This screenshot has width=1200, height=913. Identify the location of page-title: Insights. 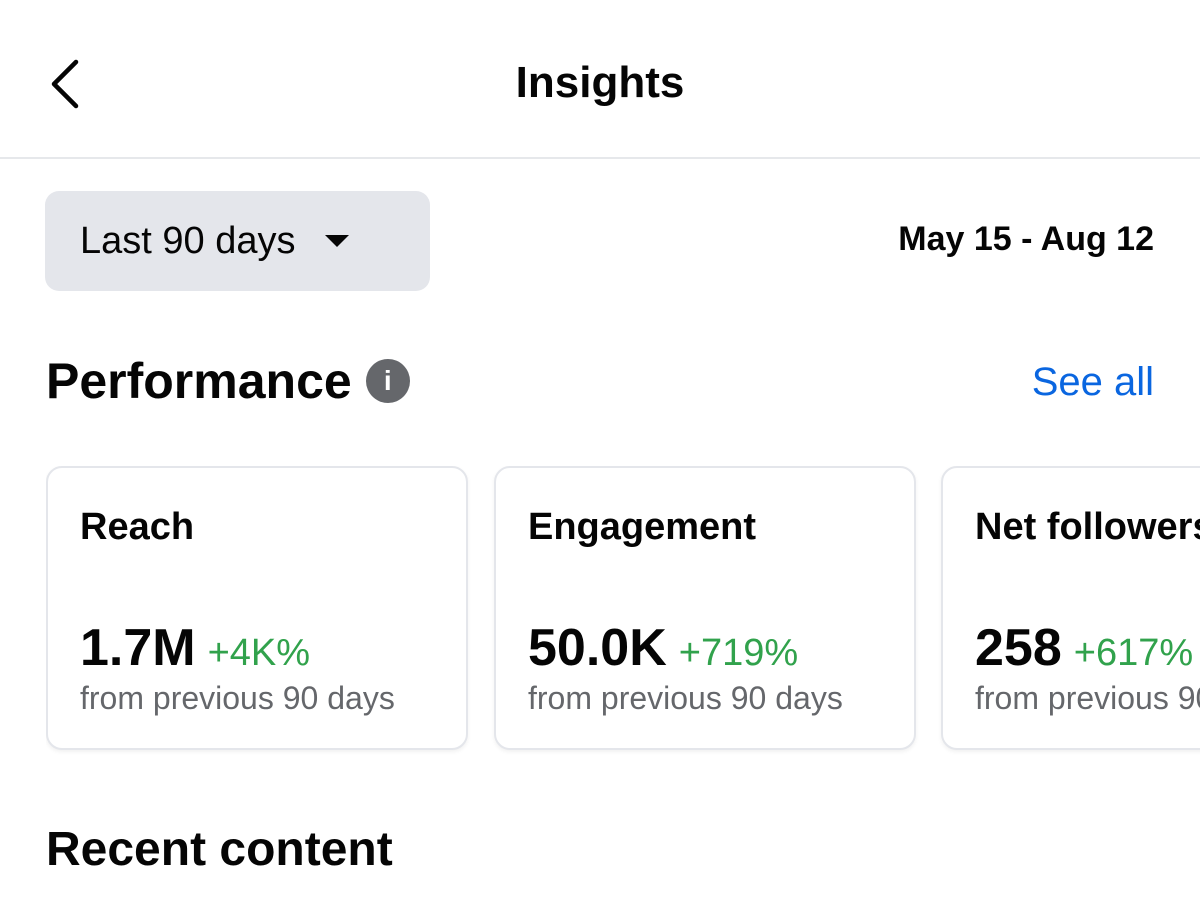
(600, 82).